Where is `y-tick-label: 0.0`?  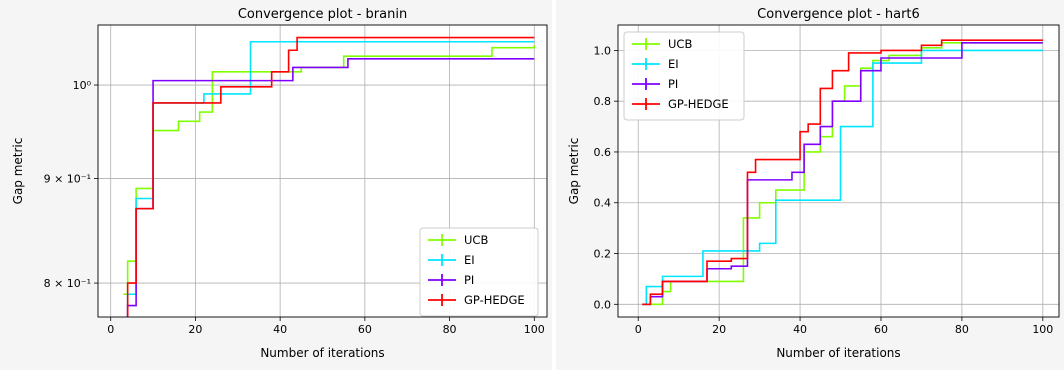
y-tick-label: 0.0 is located at coordinates (603, 304).